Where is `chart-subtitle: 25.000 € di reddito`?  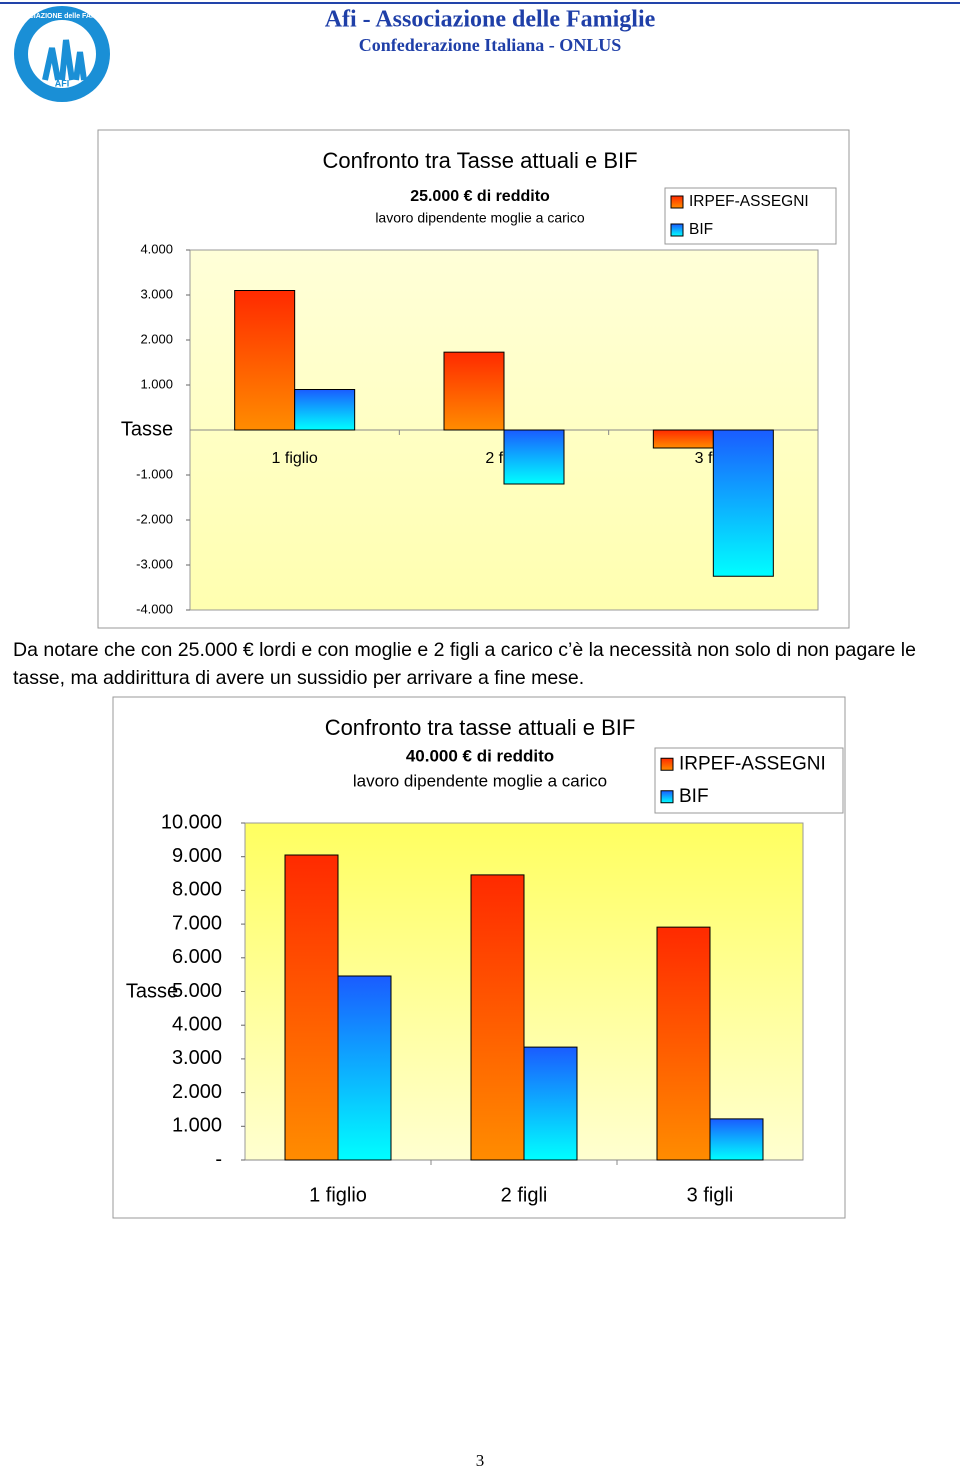 chart-subtitle: 25.000 € di reddito is located at coordinates (480, 196).